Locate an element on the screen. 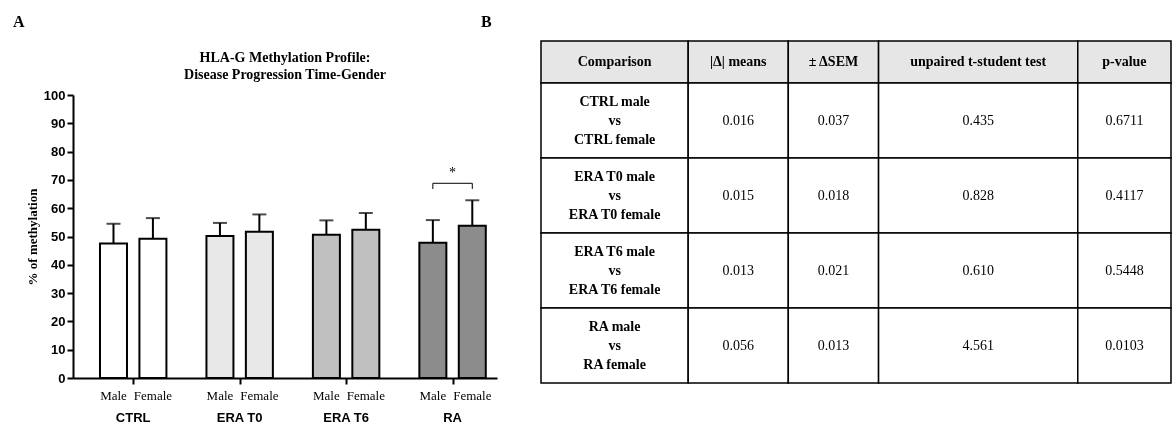  text: 0.021 is located at coordinates (833, 270).